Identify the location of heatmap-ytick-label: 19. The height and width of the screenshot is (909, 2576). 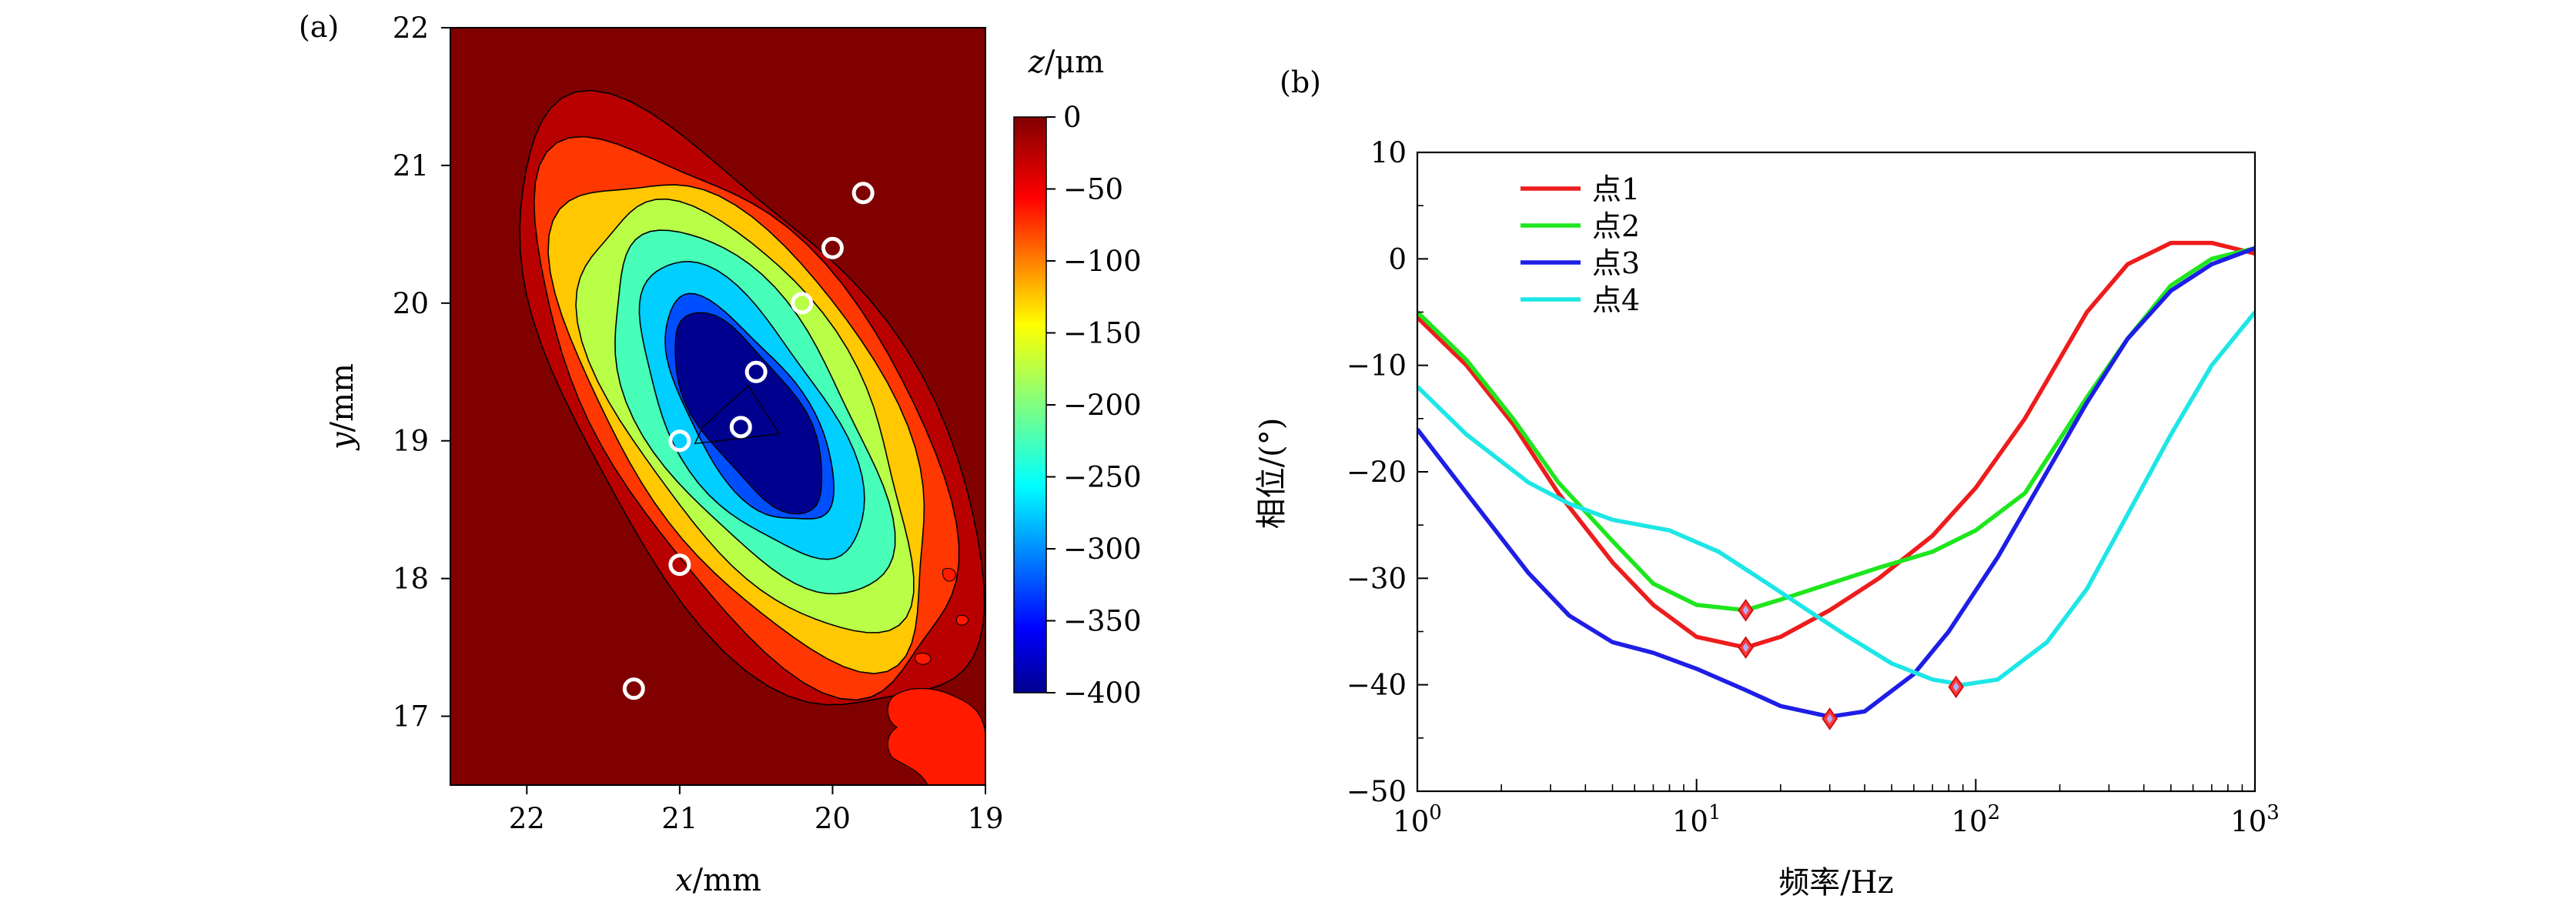
(411, 441).